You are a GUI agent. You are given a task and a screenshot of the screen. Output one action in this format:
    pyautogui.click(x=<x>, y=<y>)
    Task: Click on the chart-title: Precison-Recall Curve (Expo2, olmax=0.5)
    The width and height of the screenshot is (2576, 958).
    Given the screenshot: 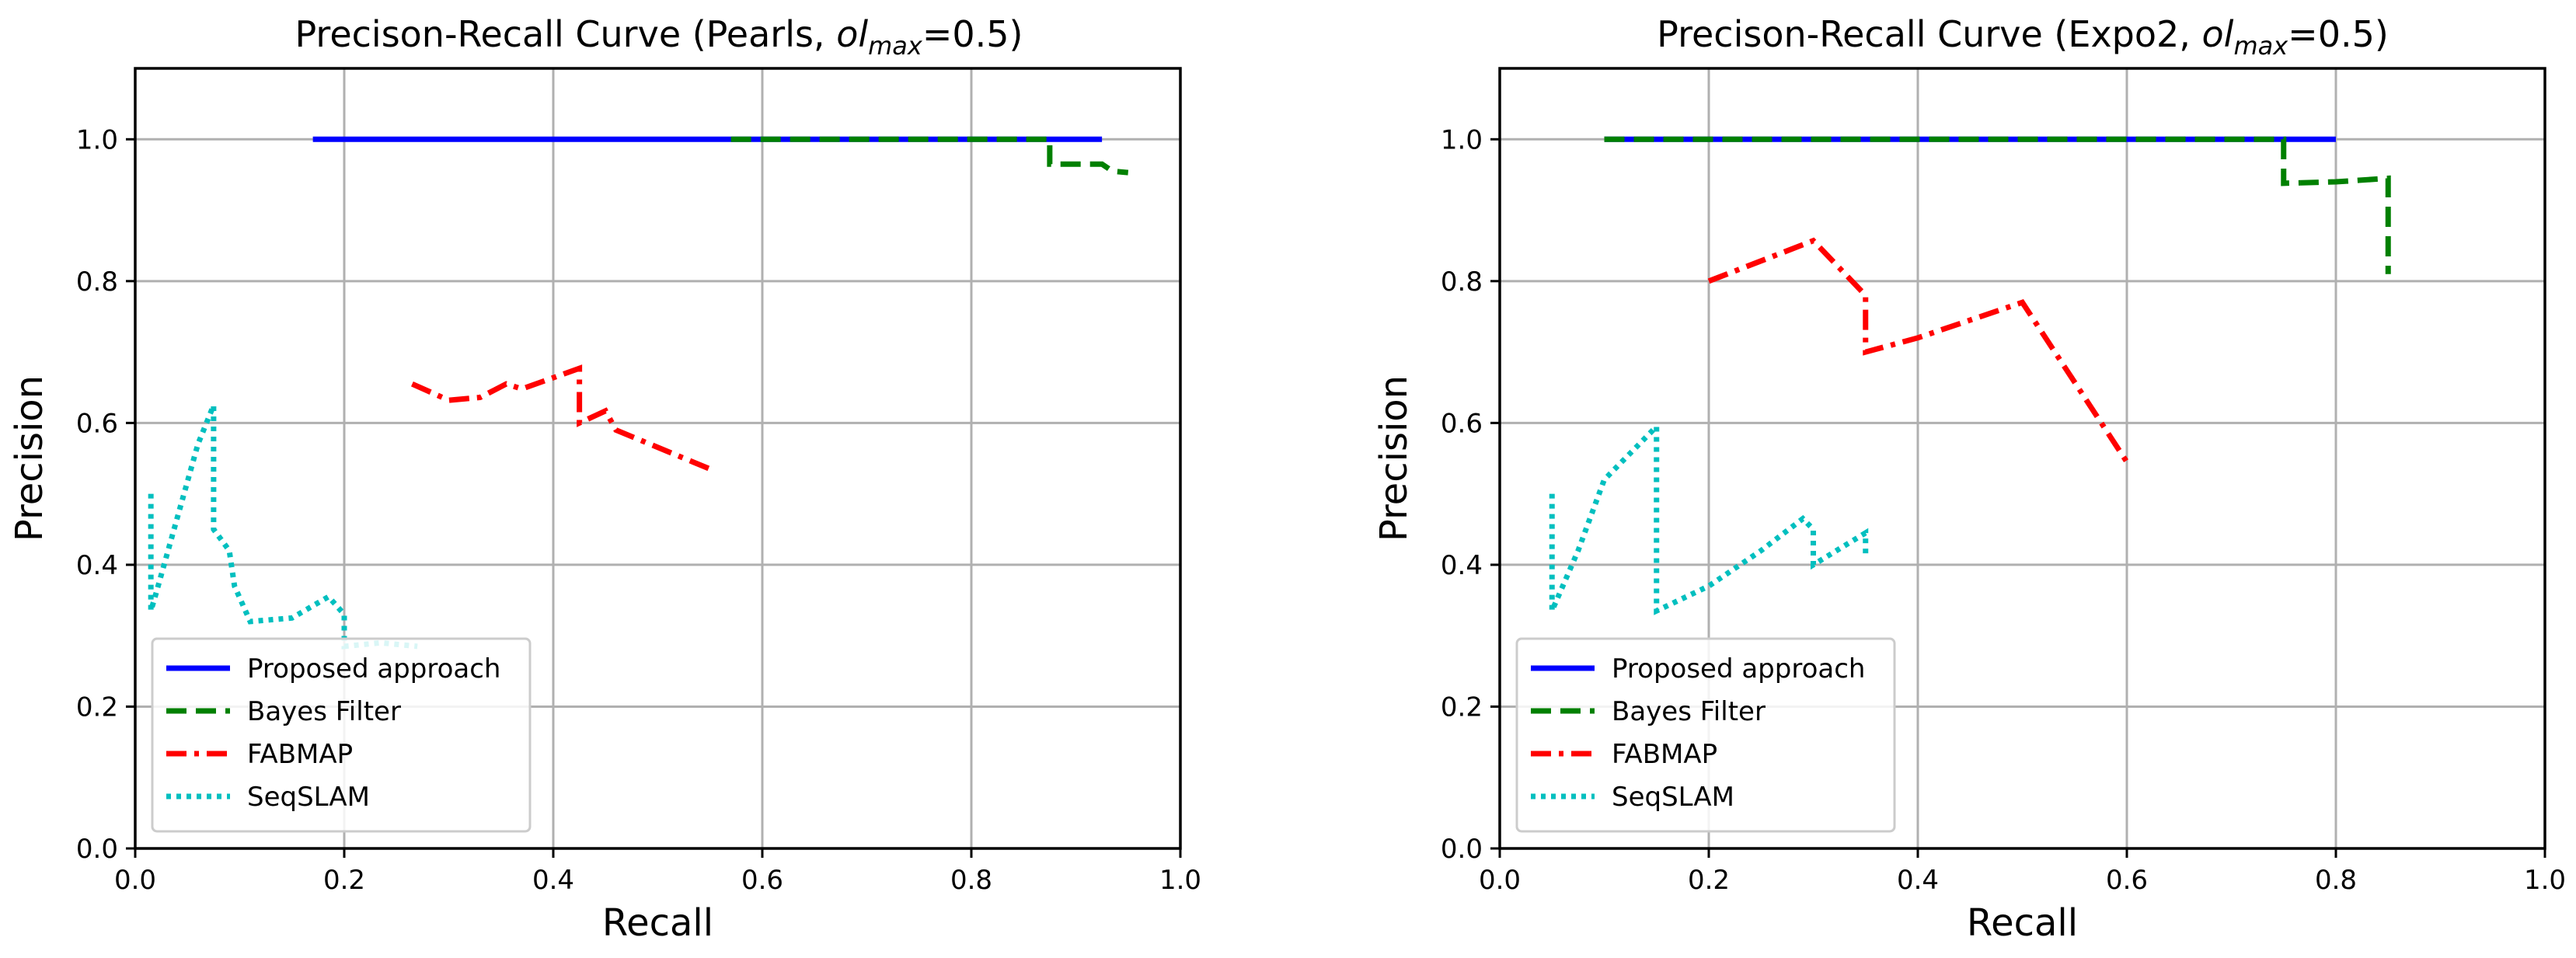 What is the action you would take?
    pyautogui.click(x=2023, y=37)
    